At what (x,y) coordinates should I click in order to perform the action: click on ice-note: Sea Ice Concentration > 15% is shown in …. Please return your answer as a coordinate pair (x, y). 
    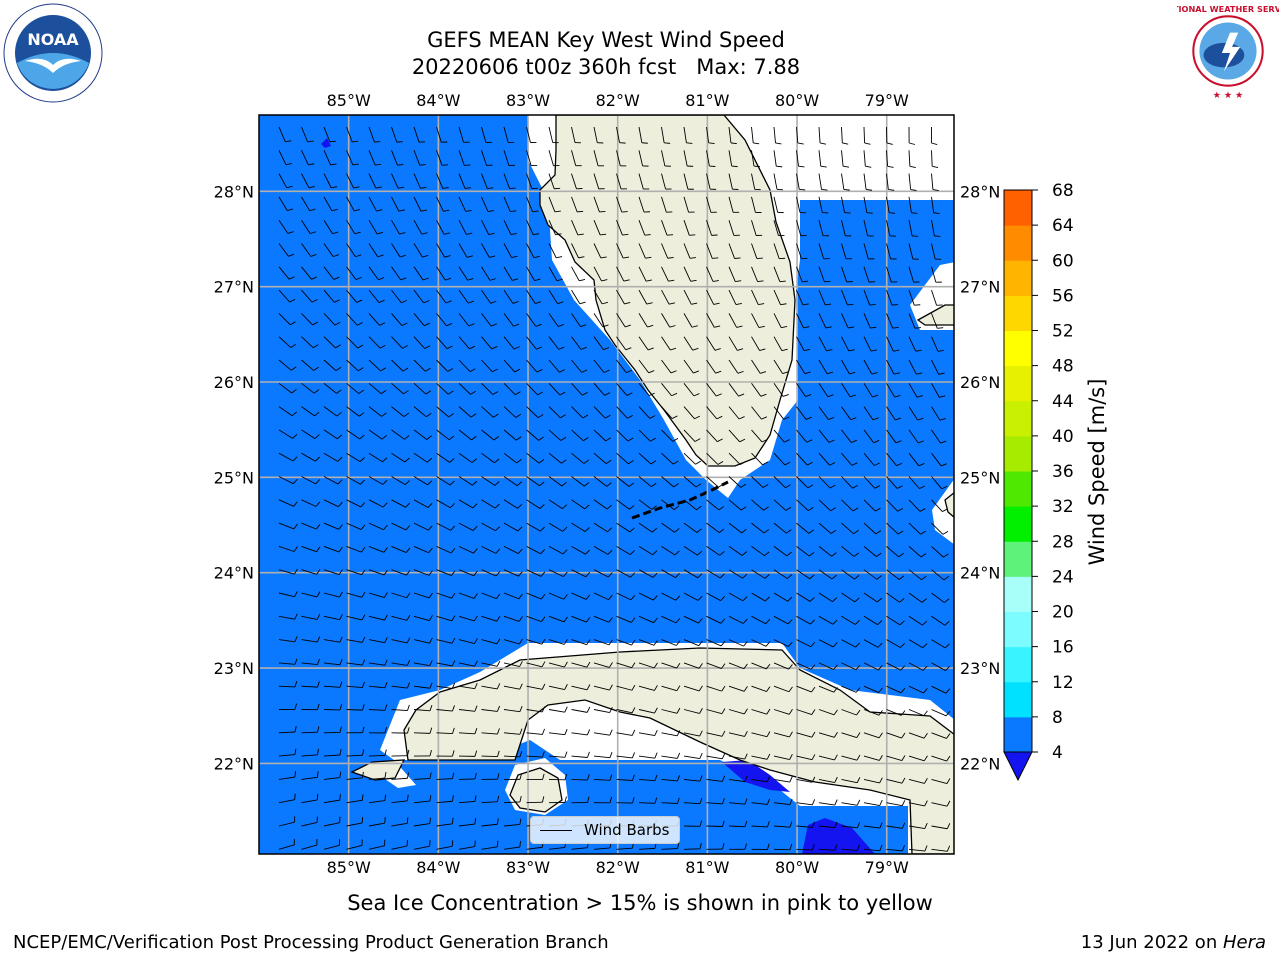
    Looking at the image, I should click on (640, 903).